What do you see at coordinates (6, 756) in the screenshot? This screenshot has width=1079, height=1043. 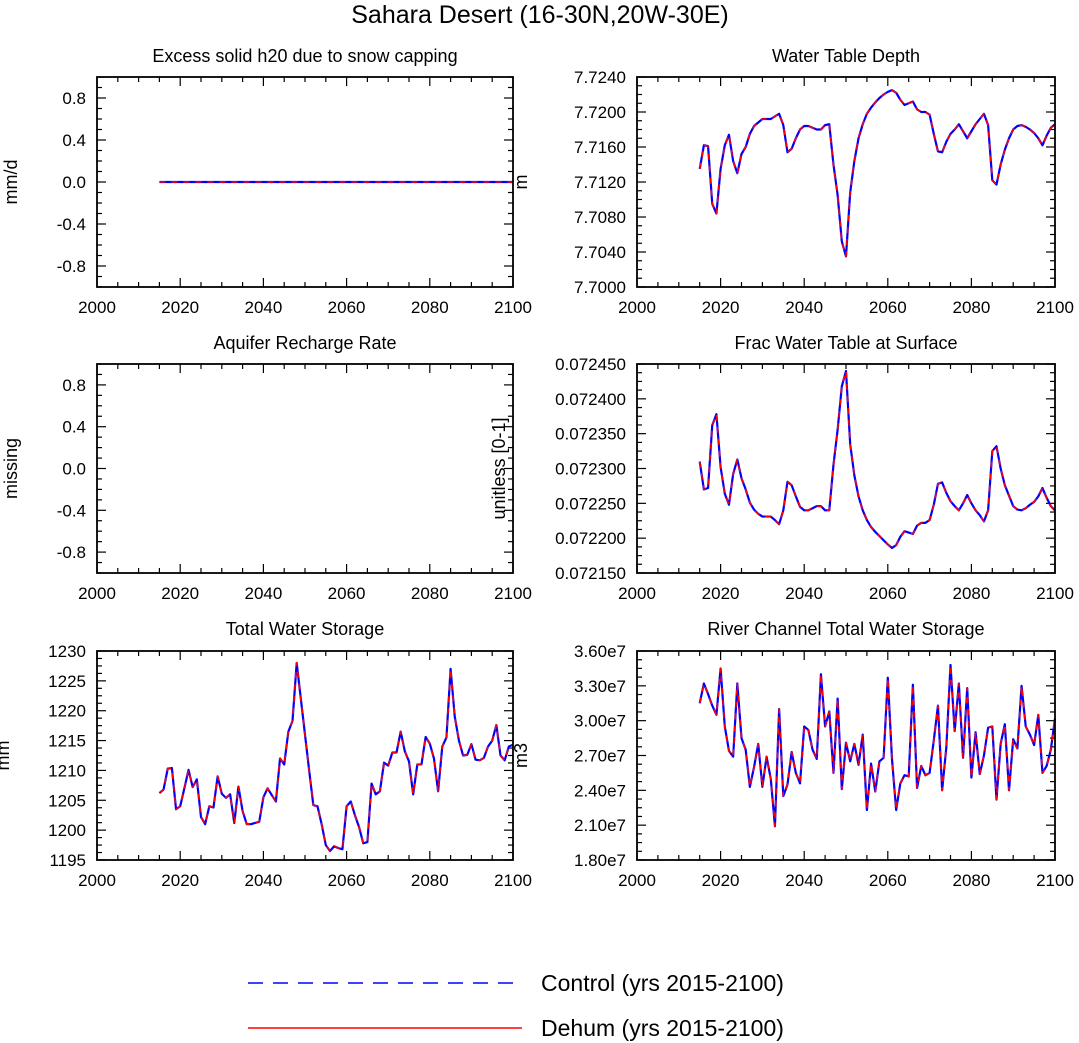 I see `y-axis-title: mm` at bounding box center [6, 756].